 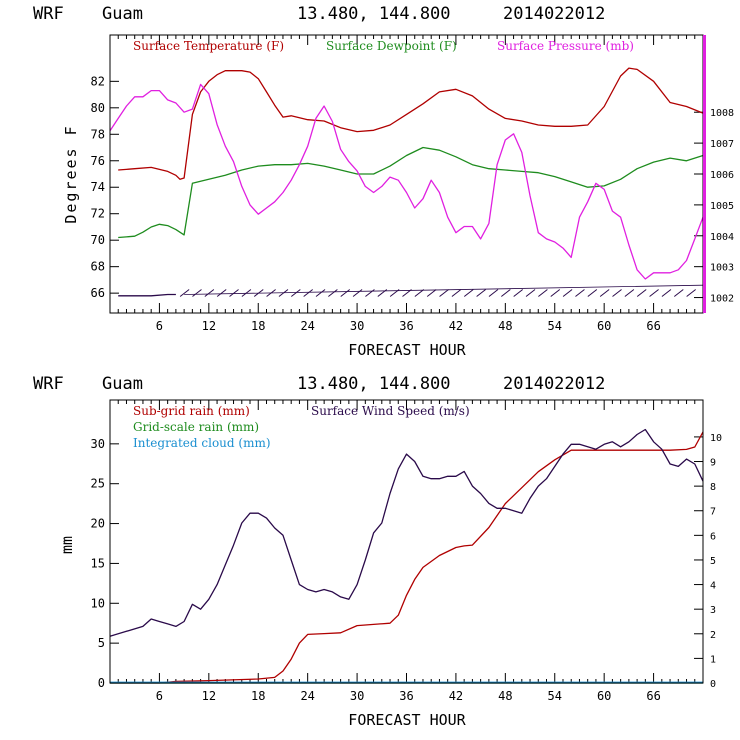 What do you see at coordinates (713, 487) in the screenshot?
I see `y2-tick-label: 8` at bounding box center [713, 487].